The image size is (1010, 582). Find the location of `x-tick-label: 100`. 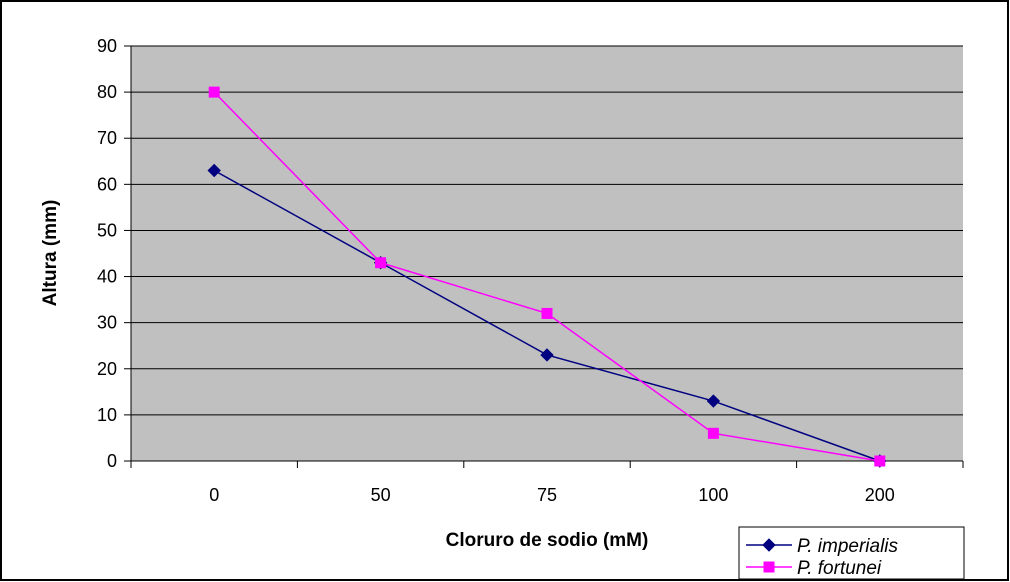

x-tick-label: 100 is located at coordinates (713, 495).